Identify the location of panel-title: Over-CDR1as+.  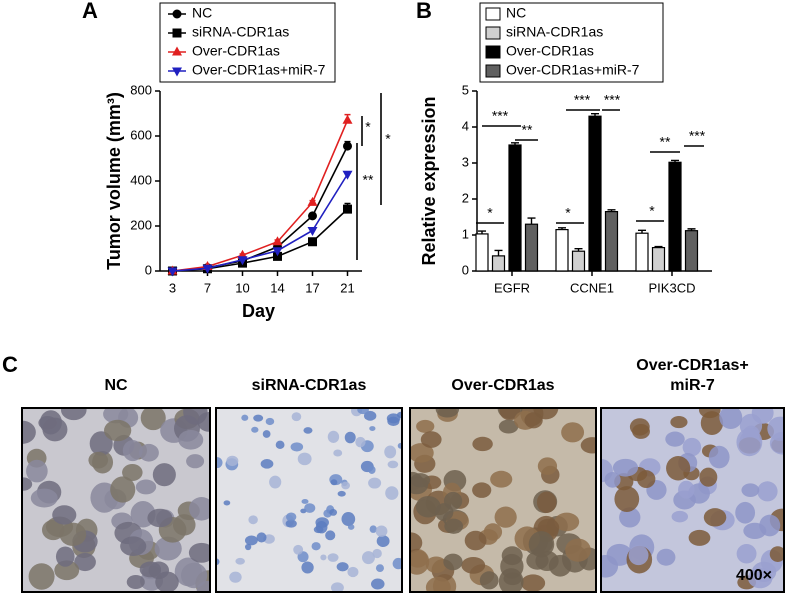
(692, 365).